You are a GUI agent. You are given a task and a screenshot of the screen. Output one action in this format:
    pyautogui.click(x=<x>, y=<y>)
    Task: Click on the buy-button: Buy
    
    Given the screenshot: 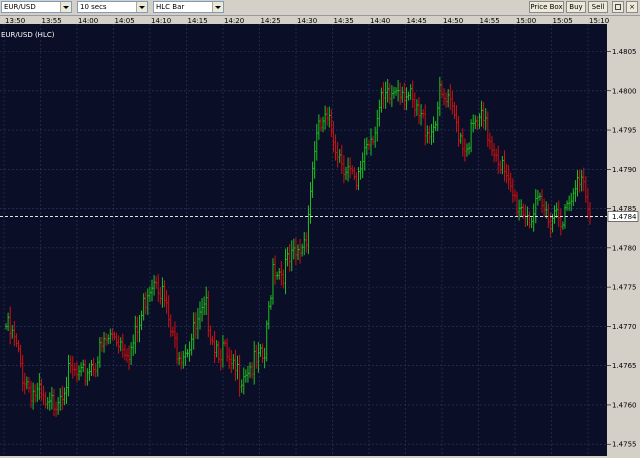 What is the action you would take?
    pyautogui.click(x=576, y=7)
    